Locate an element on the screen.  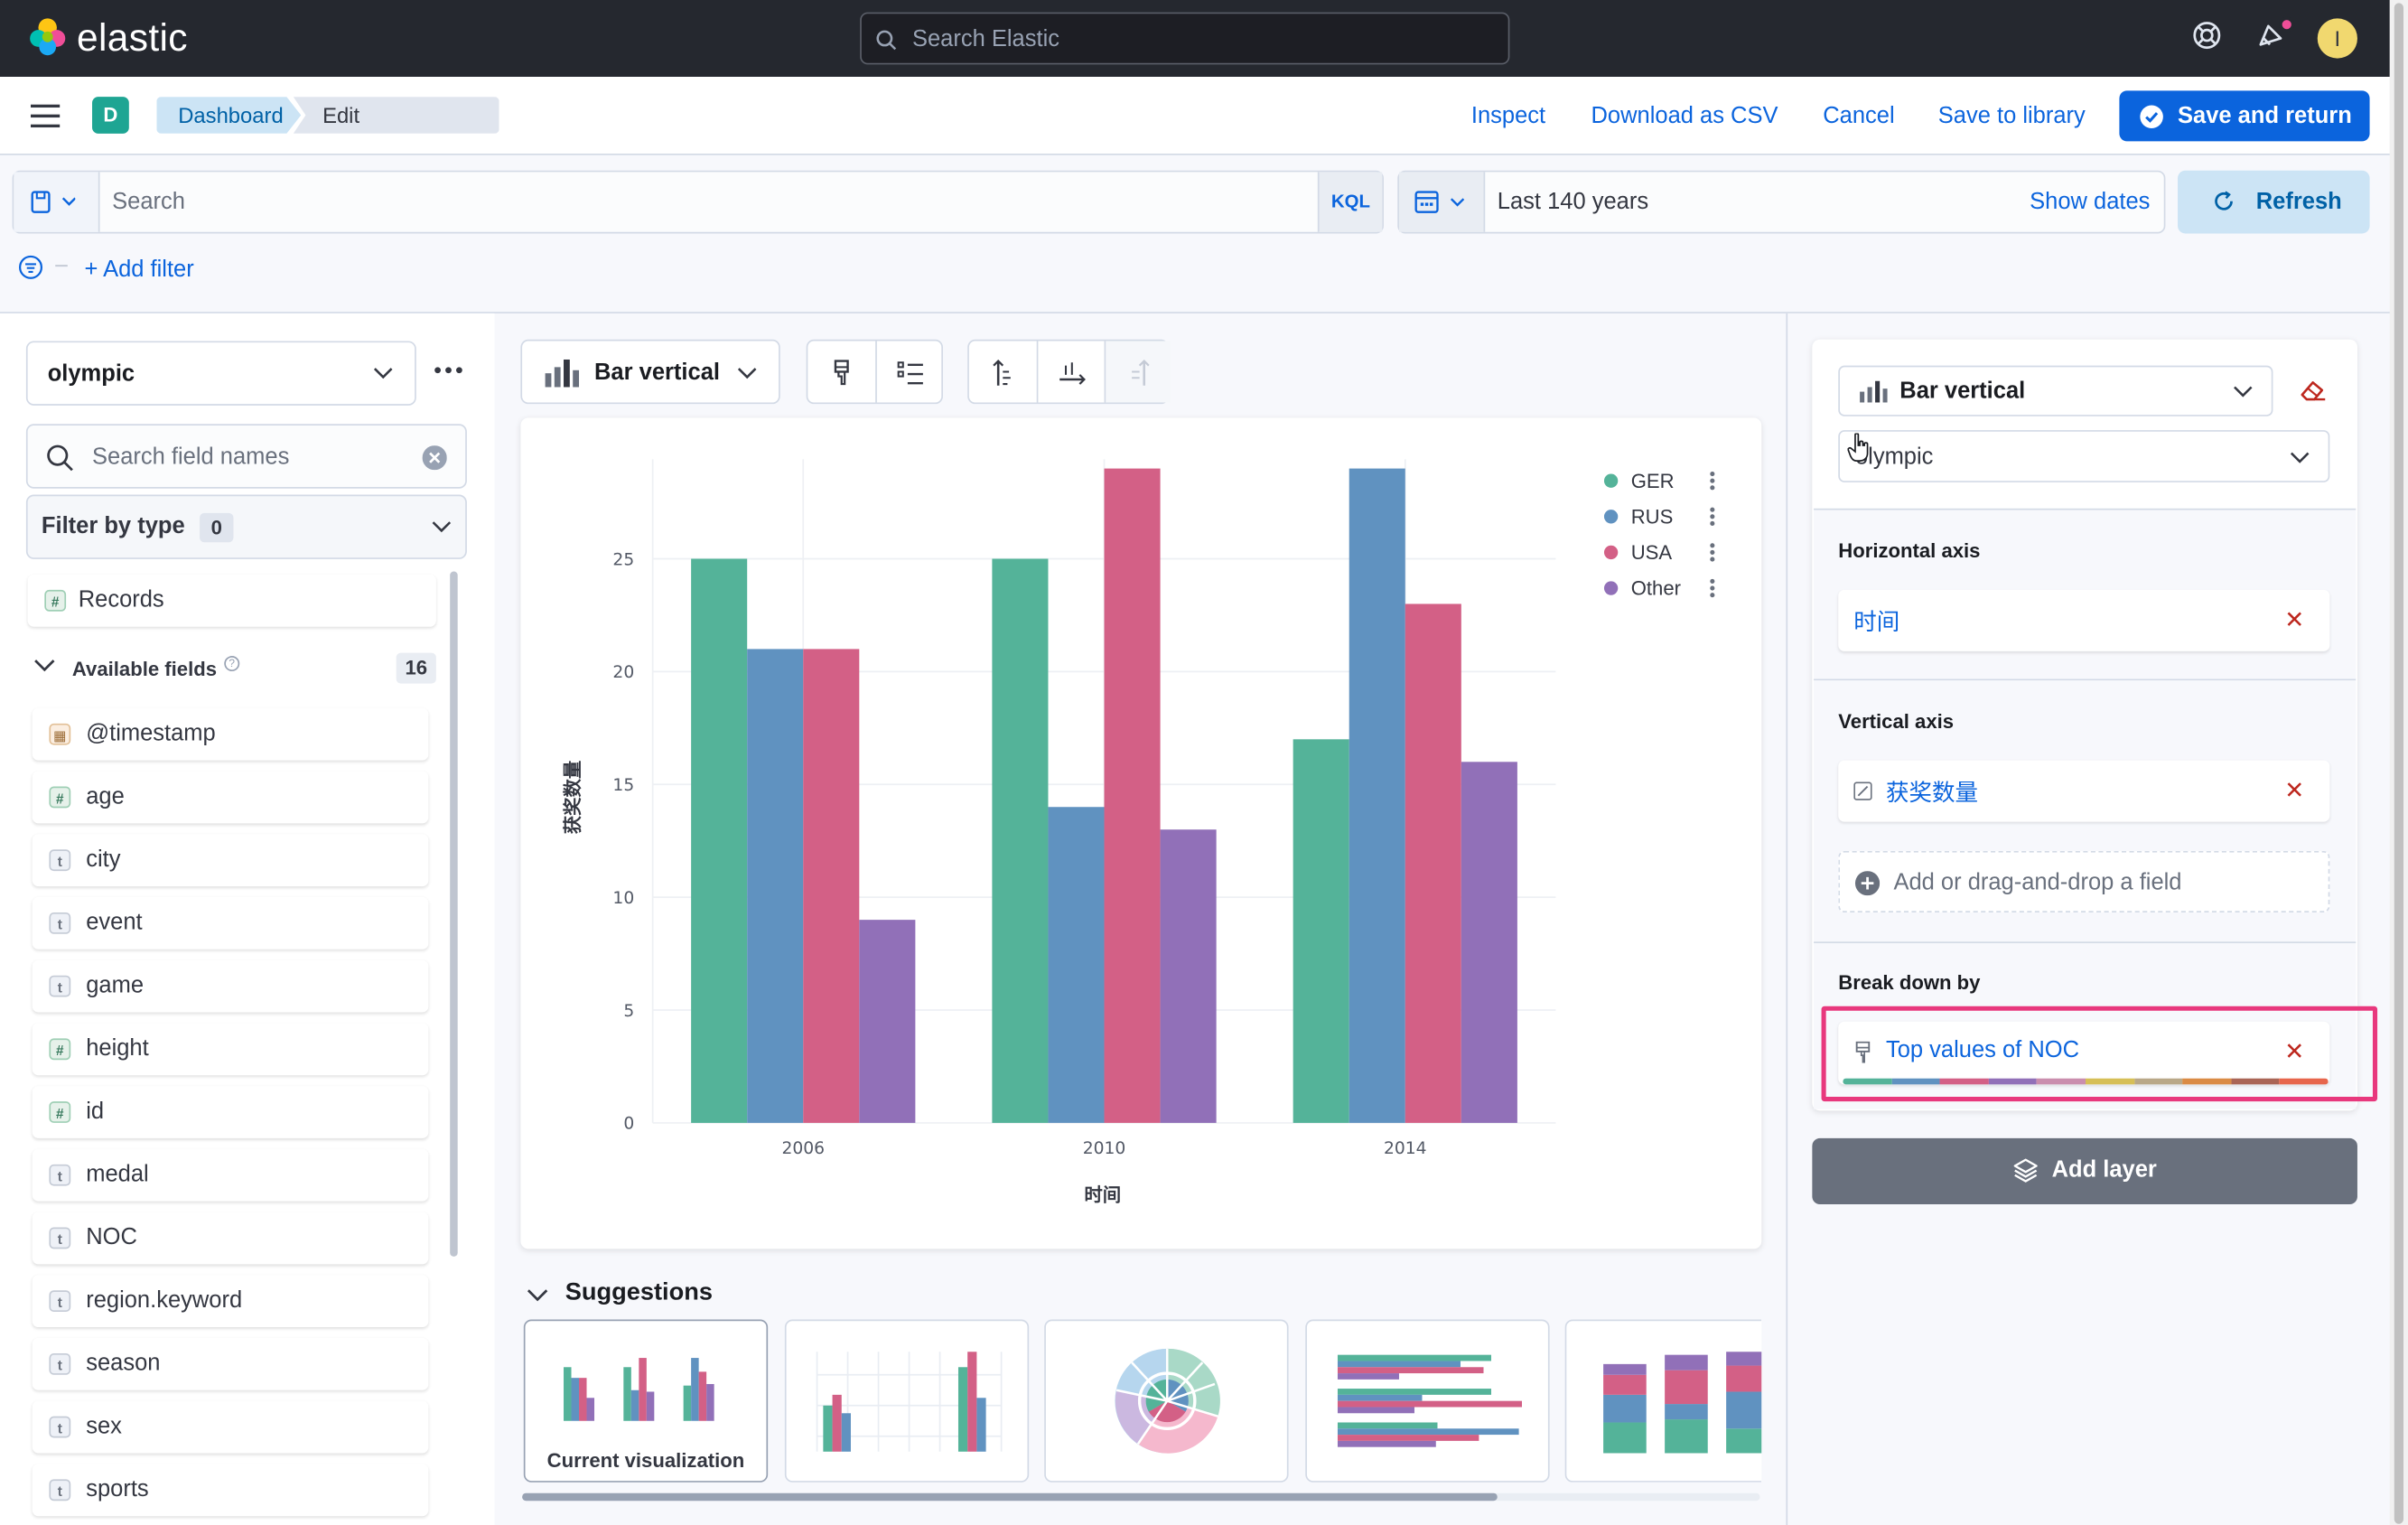
show-dates-link: Show dates is located at coordinates (2090, 202).